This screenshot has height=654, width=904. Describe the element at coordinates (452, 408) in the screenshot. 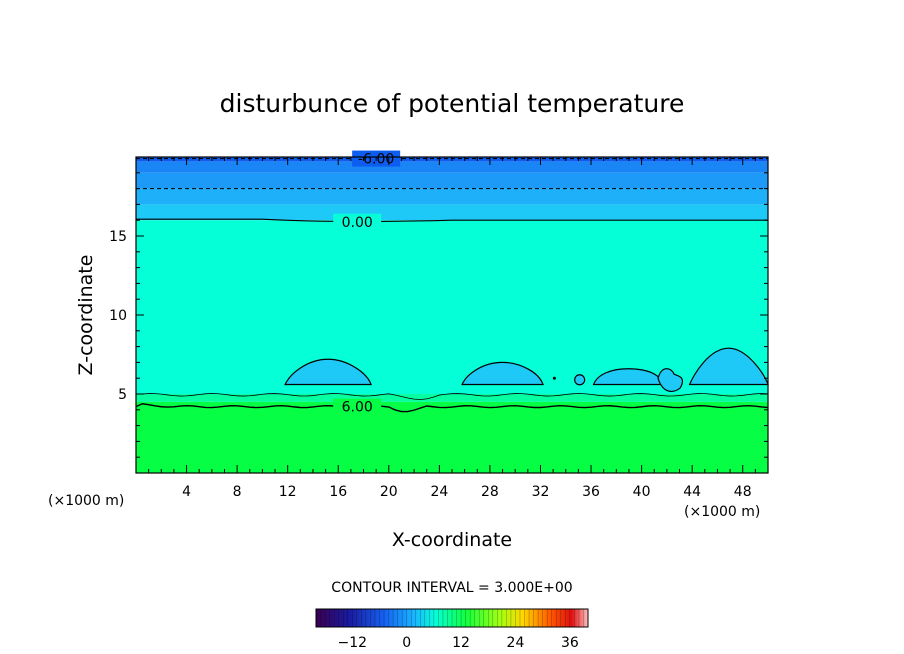

I see `contour-line-pos6` at that location.